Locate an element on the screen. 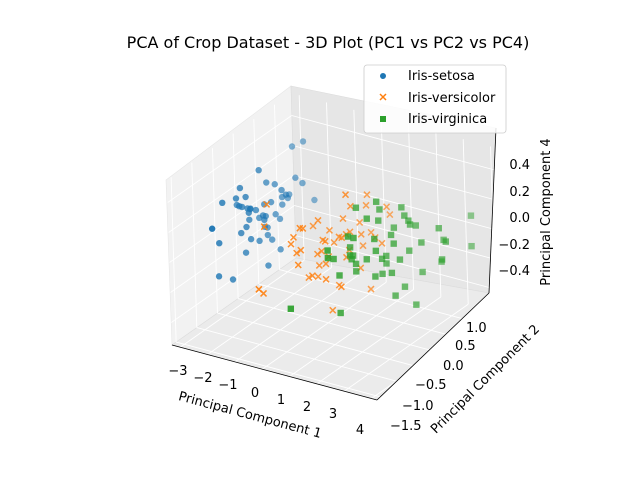  z-axis-label: Principal Component 4 is located at coordinates (546, 211).